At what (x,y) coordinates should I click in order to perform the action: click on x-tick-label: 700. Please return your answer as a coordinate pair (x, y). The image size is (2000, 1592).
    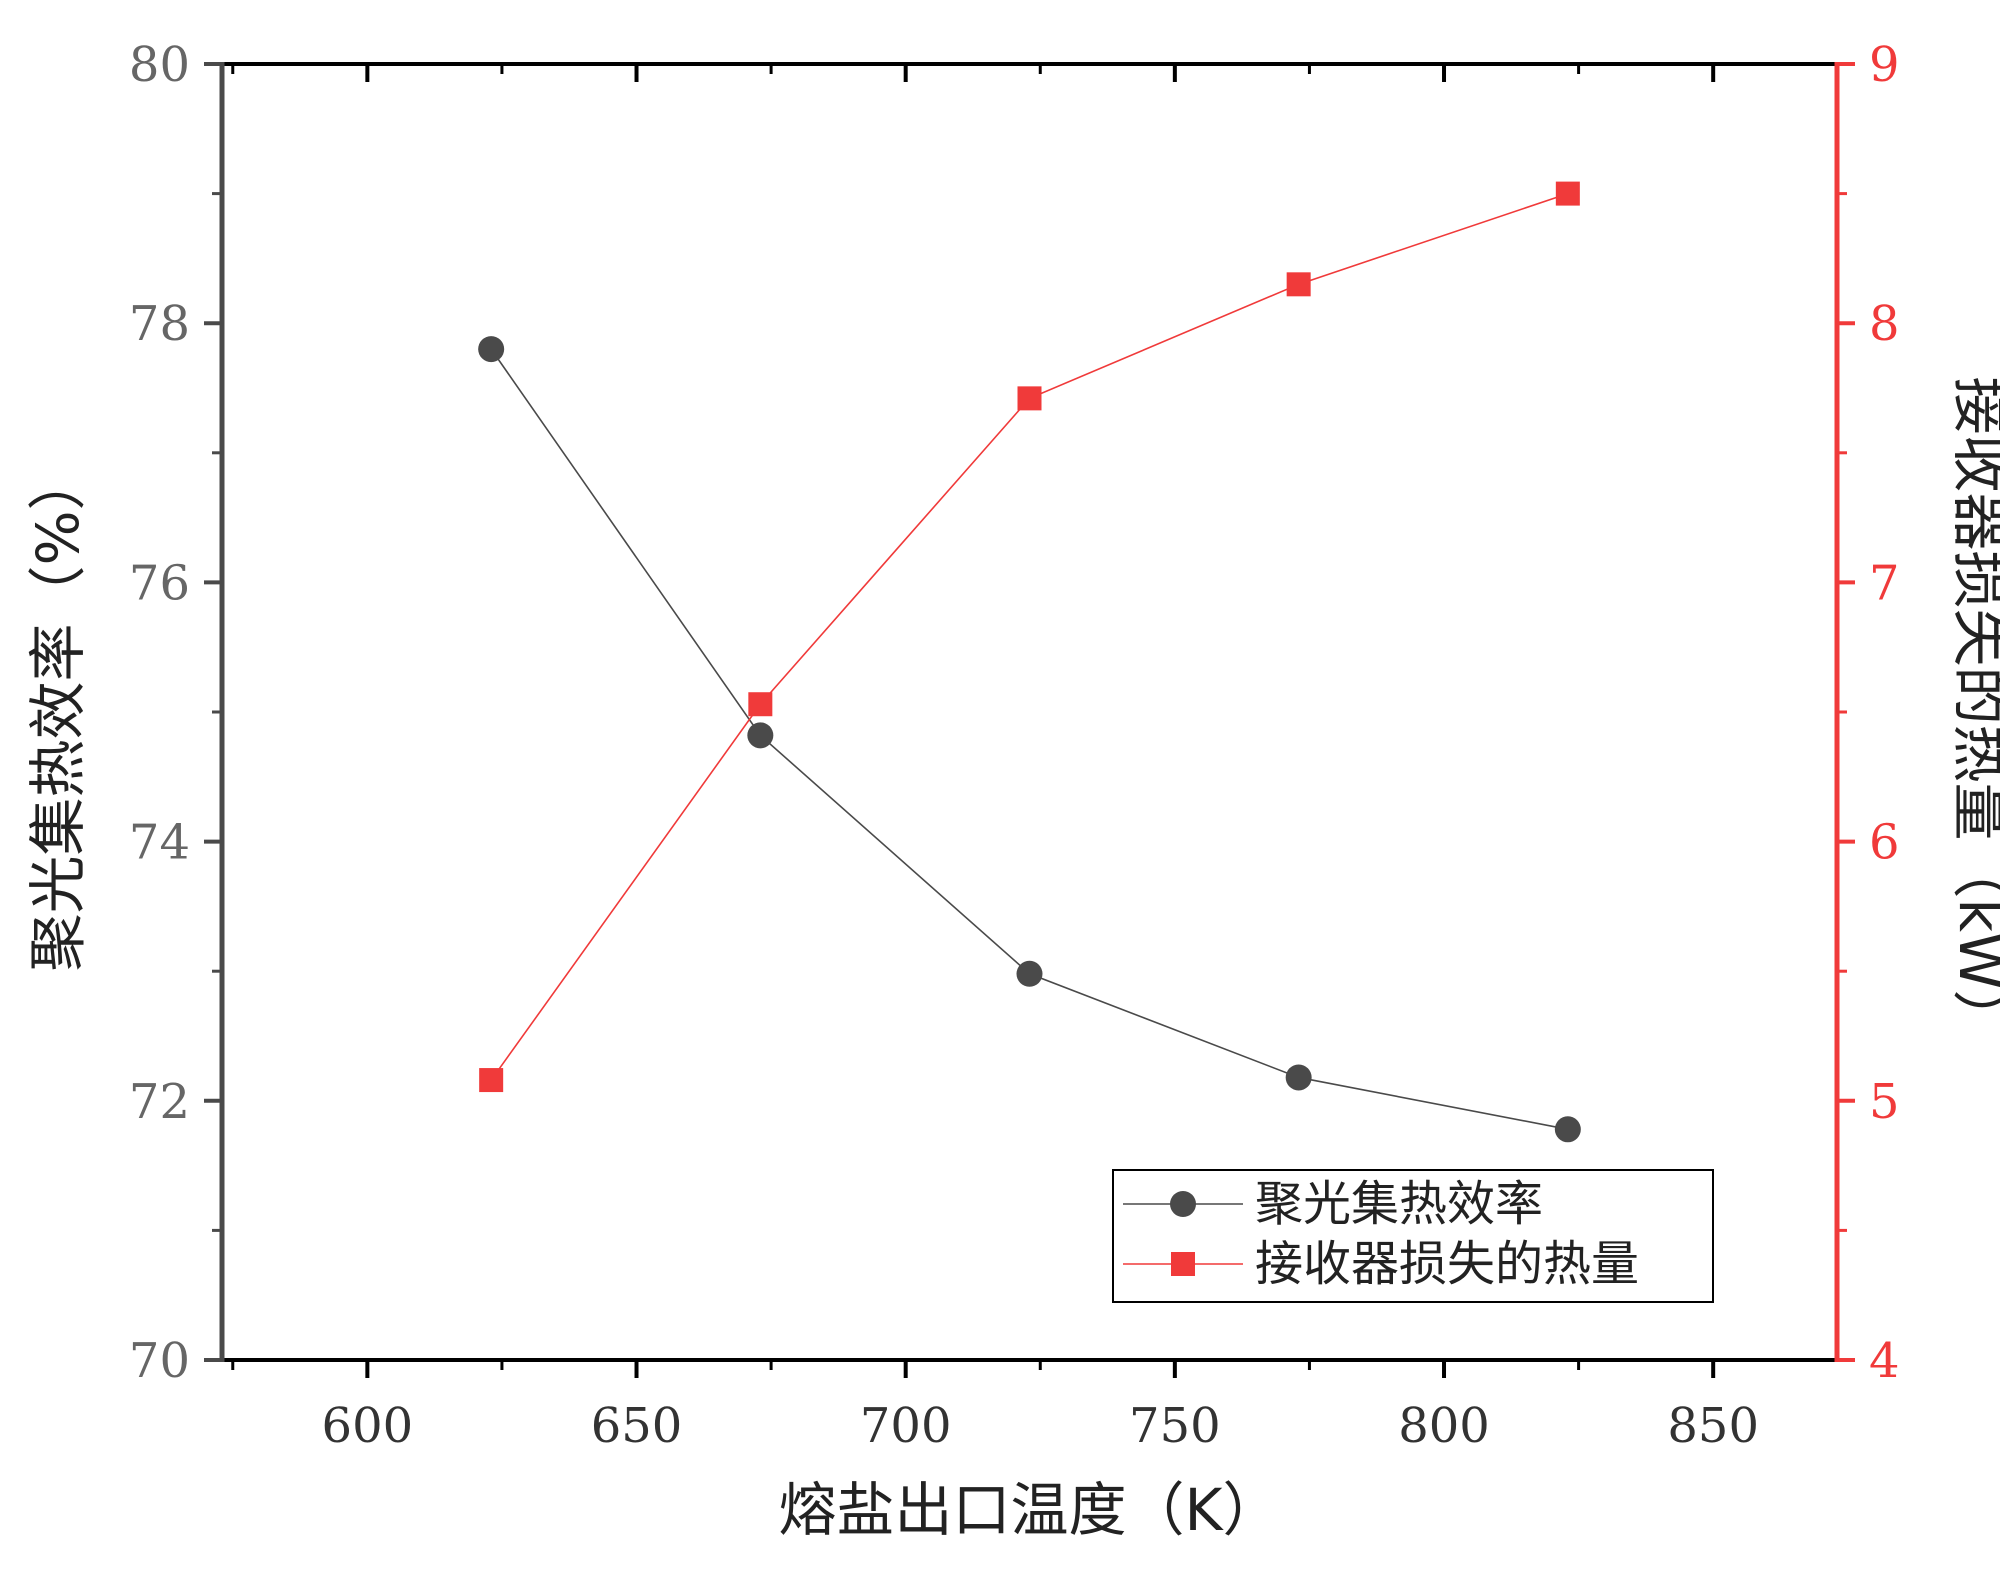
    Looking at the image, I should click on (906, 1426).